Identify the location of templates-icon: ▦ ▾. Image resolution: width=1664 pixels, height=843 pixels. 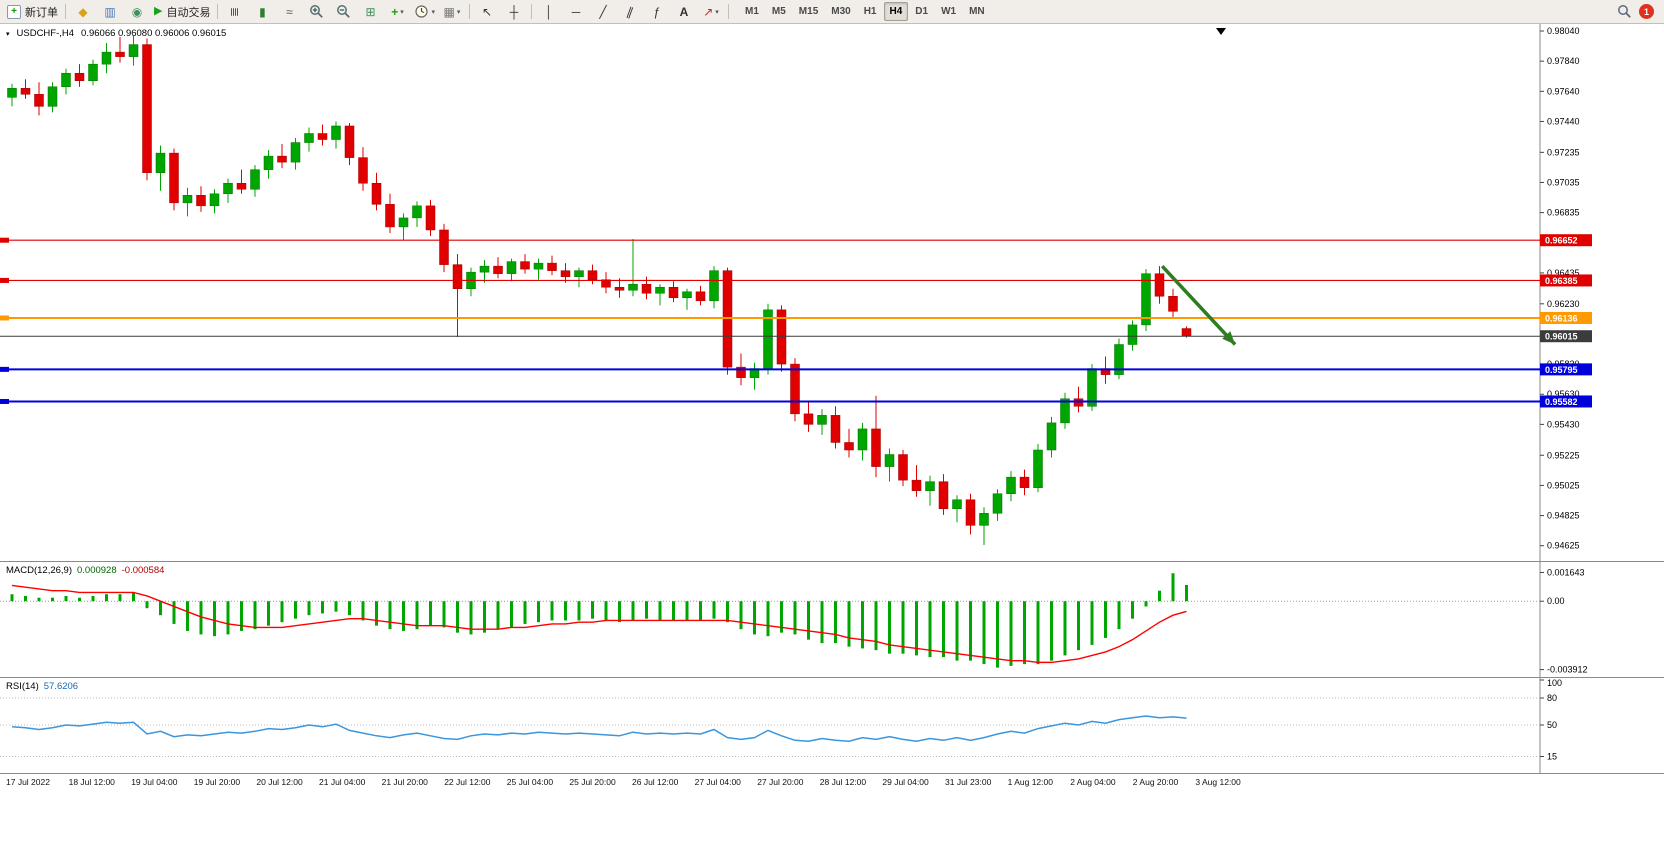
(452, 11).